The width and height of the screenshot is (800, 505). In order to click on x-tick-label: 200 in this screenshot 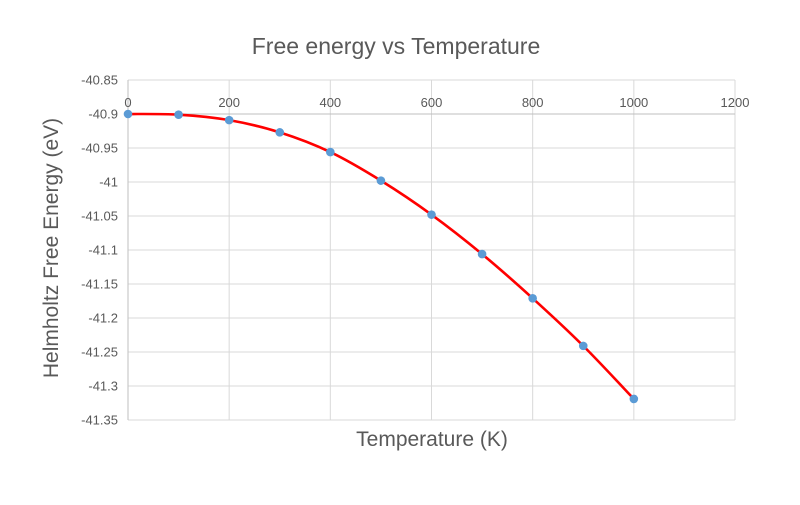, I will do `click(229, 102)`.